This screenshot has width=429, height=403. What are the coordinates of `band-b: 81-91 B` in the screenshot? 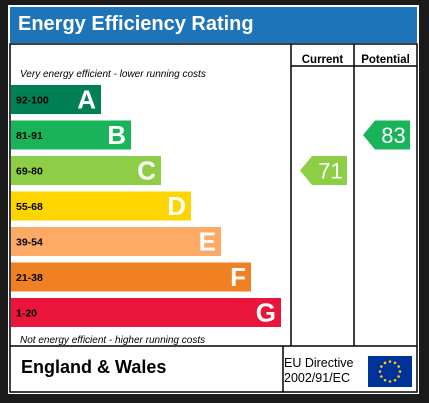 It's located at (71, 135).